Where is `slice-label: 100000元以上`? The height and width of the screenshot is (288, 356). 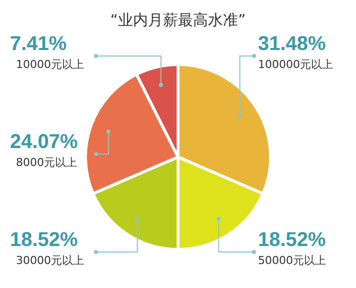 slice-label: 100000元以上 is located at coordinates (295, 64).